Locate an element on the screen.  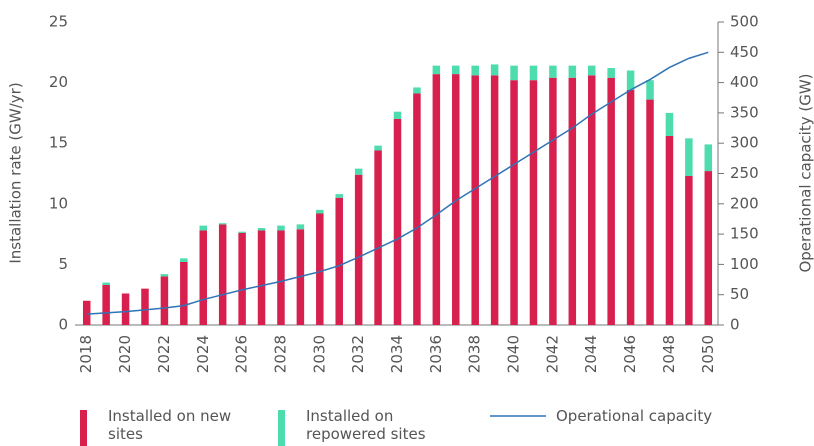
x-tick-label: 2044 is located at coordinates (591, 354).